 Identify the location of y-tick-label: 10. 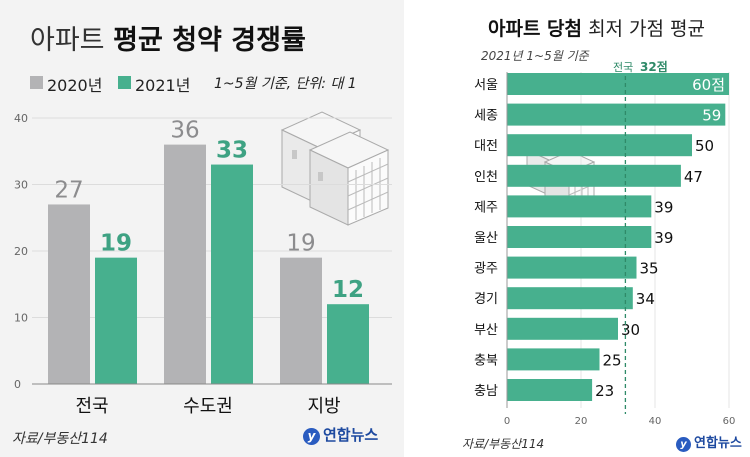
(21, 318).